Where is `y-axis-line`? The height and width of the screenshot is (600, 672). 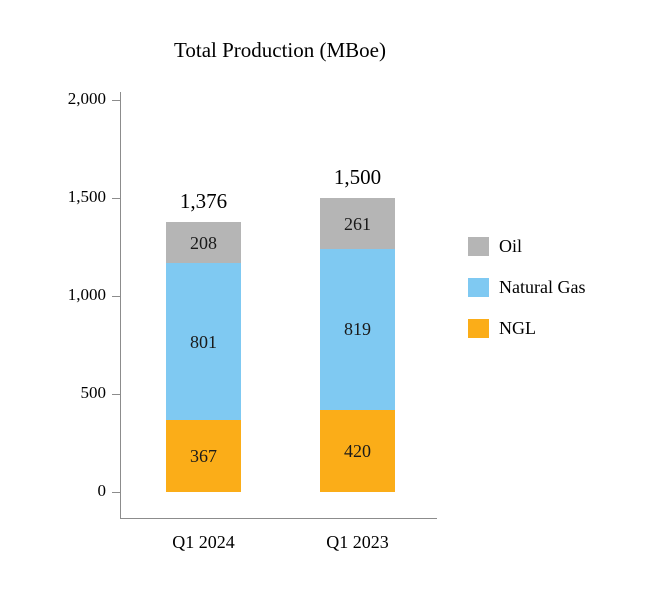
y-axis-line is located at coordinates (120, 305).